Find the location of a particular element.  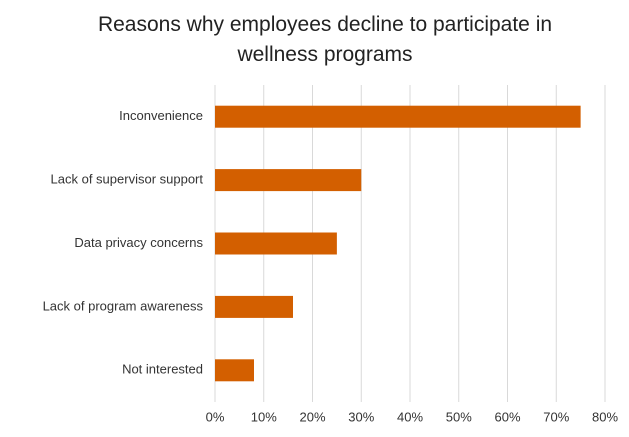

x-tick-label: 80% is located at coordinates (605, 416).